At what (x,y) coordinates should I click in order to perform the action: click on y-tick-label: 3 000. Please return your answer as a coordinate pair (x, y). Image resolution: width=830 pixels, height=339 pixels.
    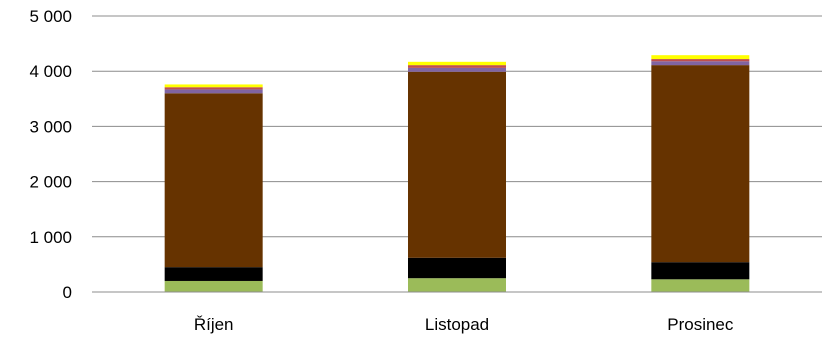
    Looking at the image, I should click on (50, 126).